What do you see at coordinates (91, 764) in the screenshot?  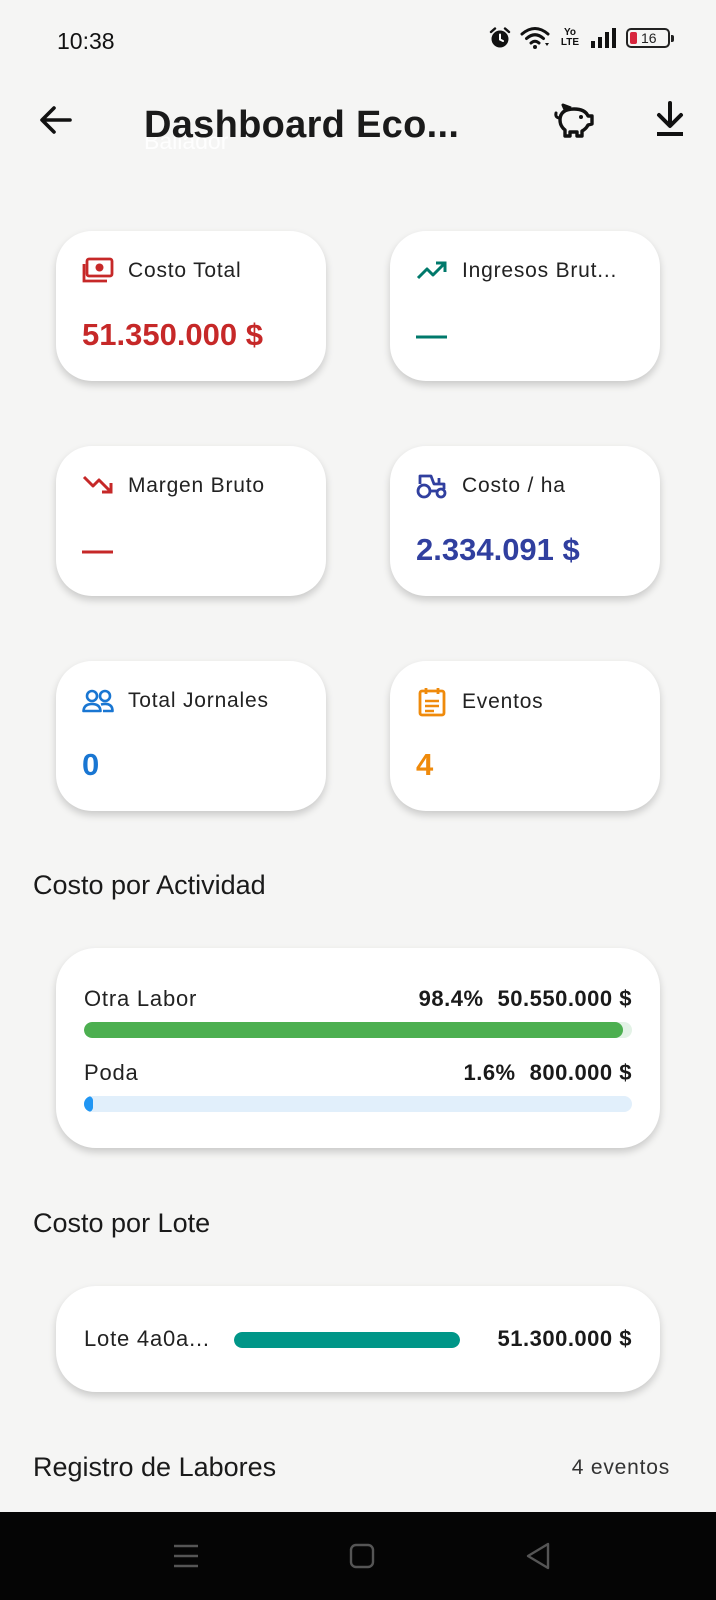 I see `kpi-value: 0` at bounding box center [91, 764].